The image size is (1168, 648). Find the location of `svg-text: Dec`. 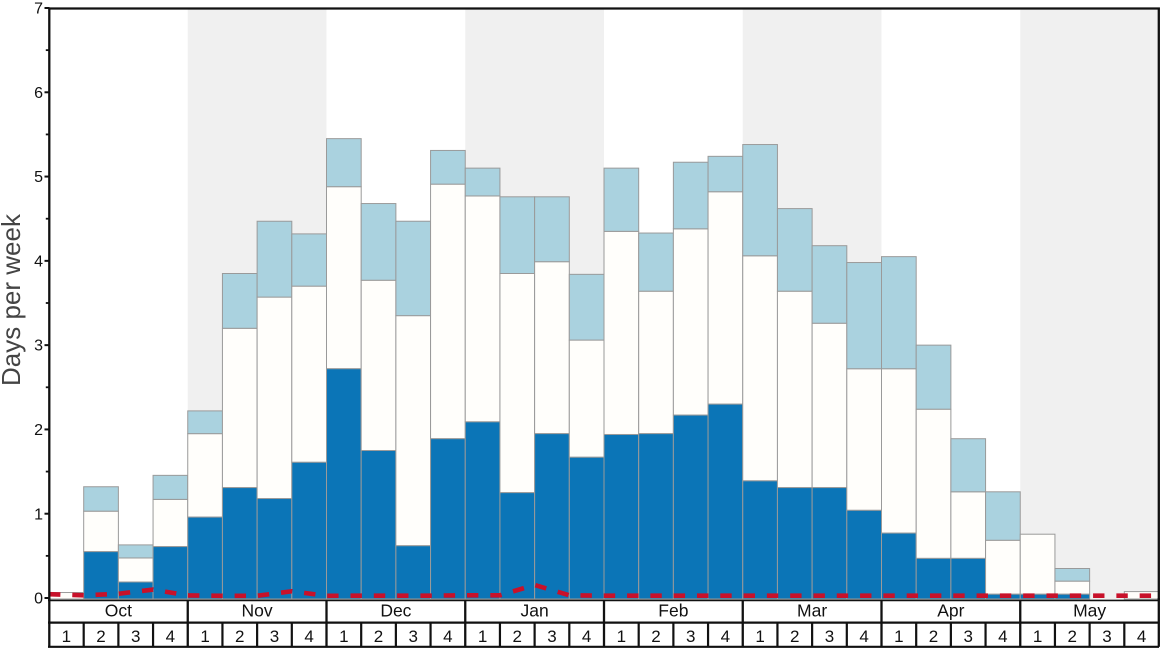

svg-text: Dec is located at coordinates (395, 610).